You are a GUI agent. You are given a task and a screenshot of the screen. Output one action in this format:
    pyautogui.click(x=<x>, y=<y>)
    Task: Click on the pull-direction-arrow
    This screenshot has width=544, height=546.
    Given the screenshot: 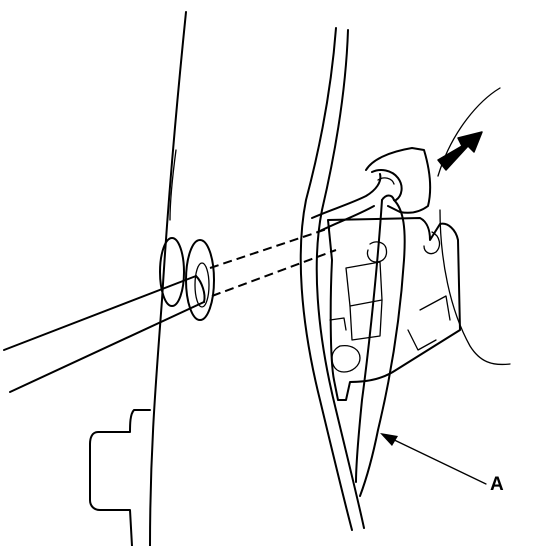 What is the action you would take?
    pyautogui.click(x=460, y=151)
    